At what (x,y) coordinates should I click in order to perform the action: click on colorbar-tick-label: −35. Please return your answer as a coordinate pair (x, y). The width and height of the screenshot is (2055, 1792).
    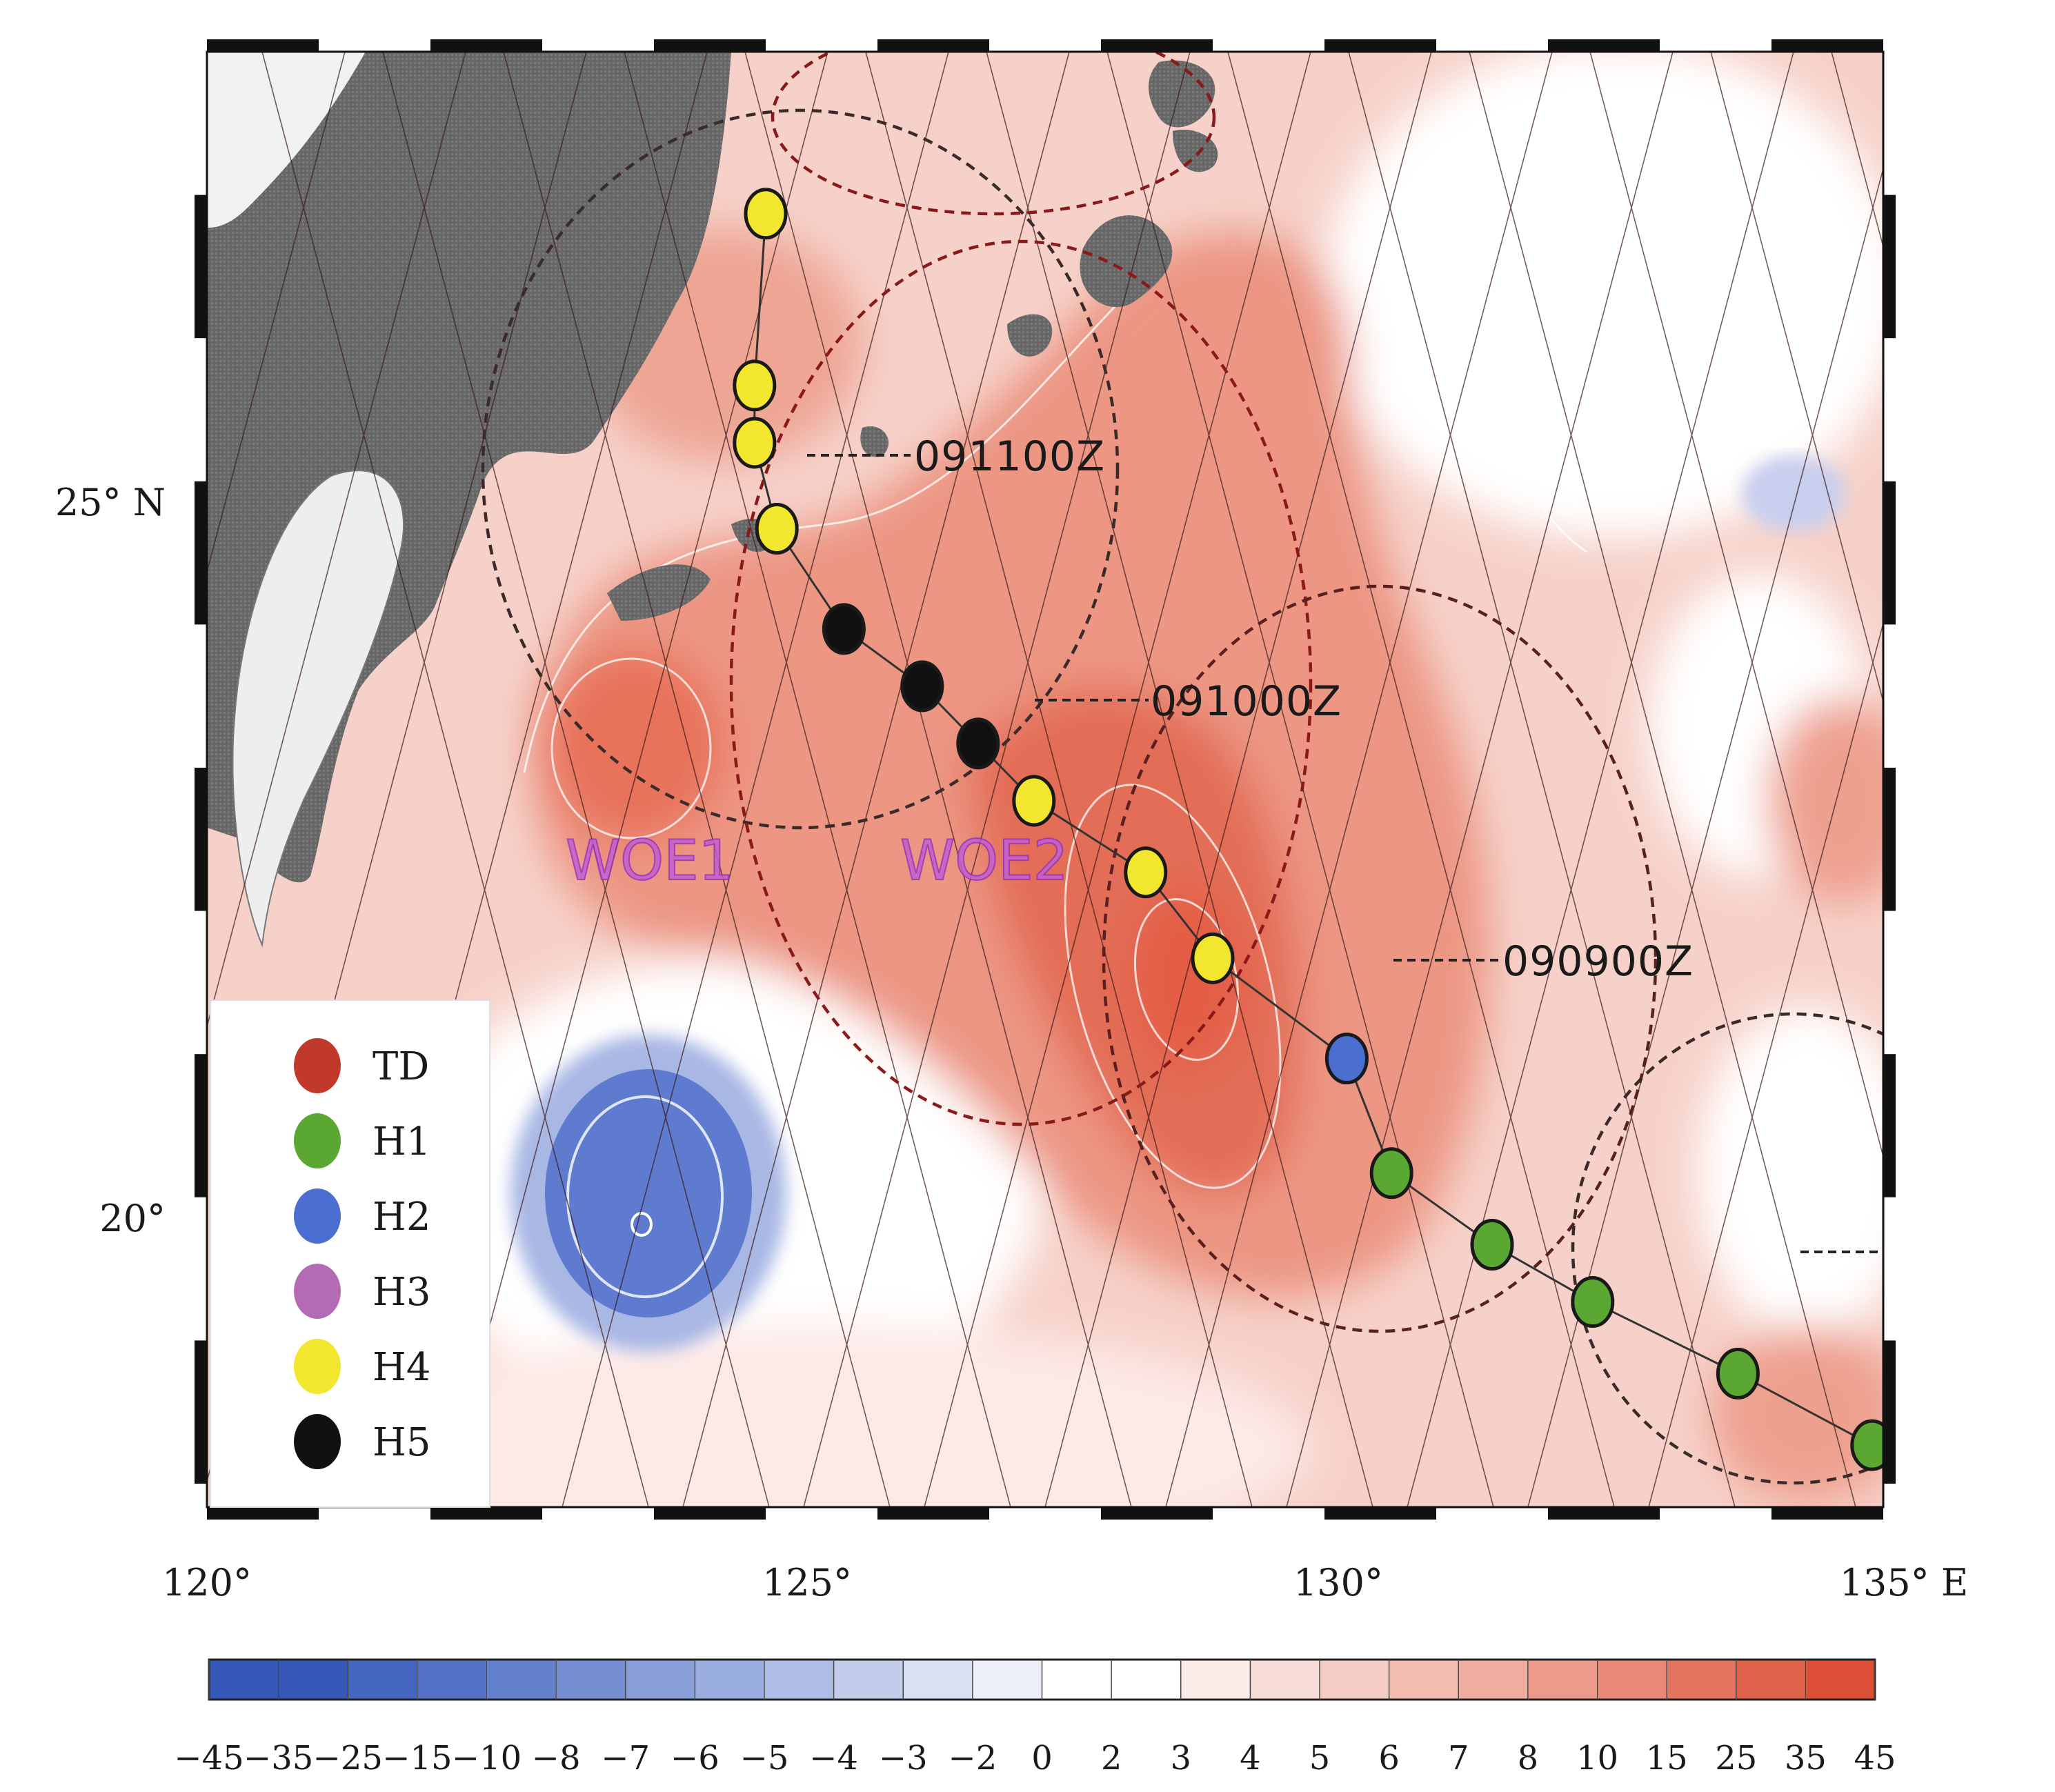
    Looking at the image, I should click on (278, 1758).